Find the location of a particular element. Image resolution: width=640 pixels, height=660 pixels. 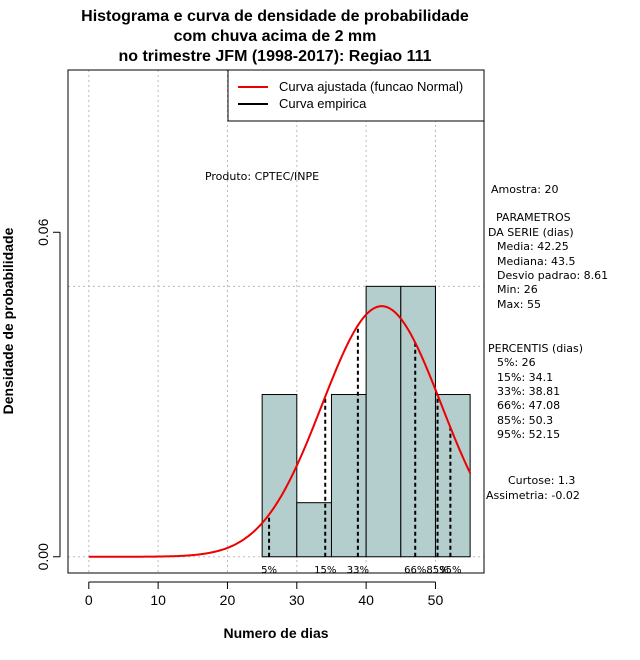

product-note: Produto: CPTEC/INPE is located at coordinates (262, 176).